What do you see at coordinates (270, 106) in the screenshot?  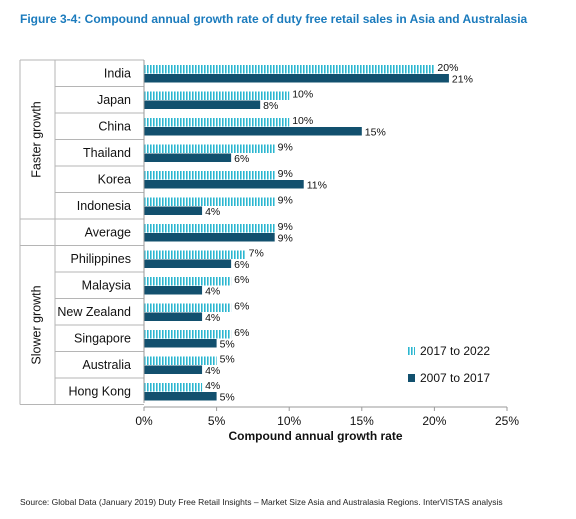 I see `data-label-2007-2017: 8%` at bounding box center [270, 106].